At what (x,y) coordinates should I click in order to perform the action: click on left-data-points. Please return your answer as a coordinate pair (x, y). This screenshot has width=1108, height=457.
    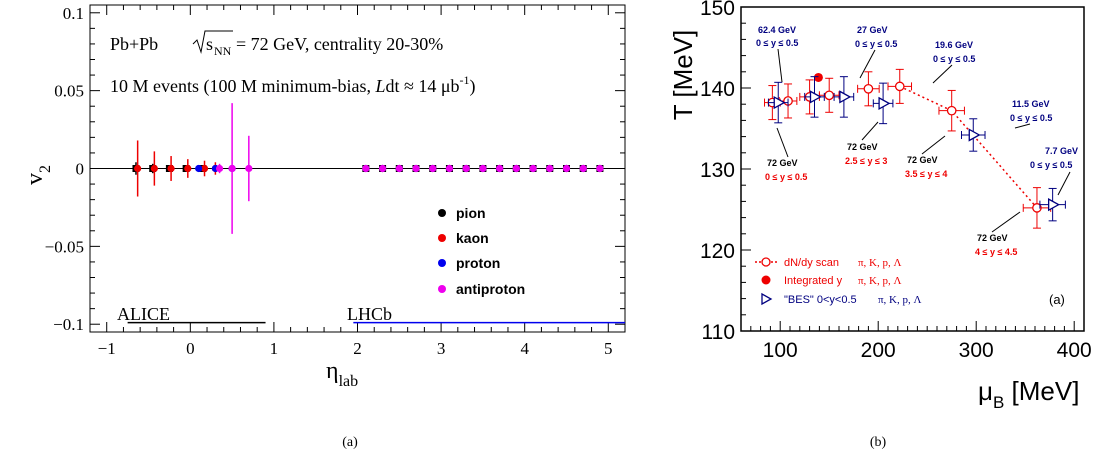
    Looking at the image, I should click on (368, 168).